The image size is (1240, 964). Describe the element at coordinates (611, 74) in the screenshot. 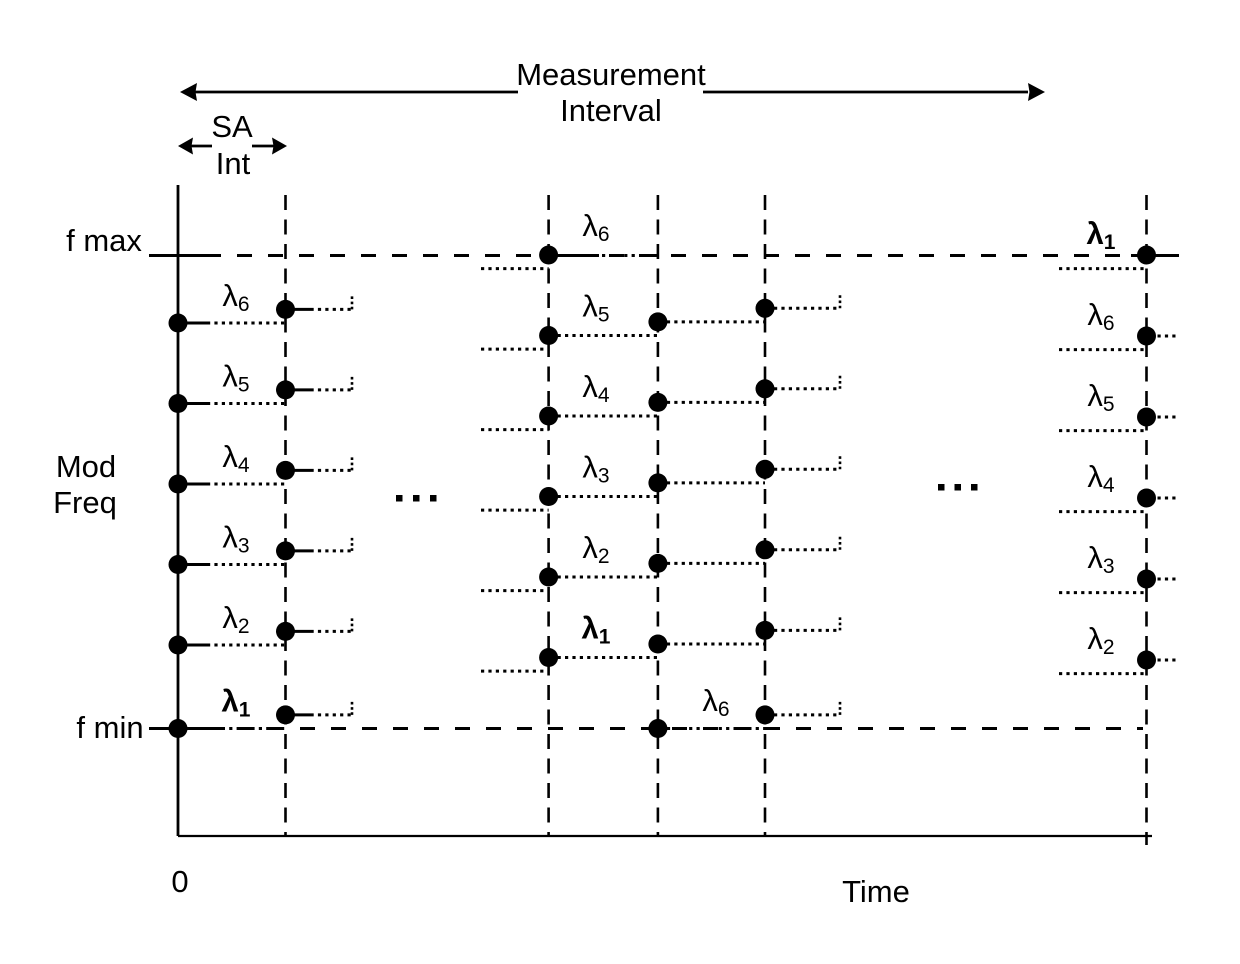

I see `svg-text: Measurement` at that location.